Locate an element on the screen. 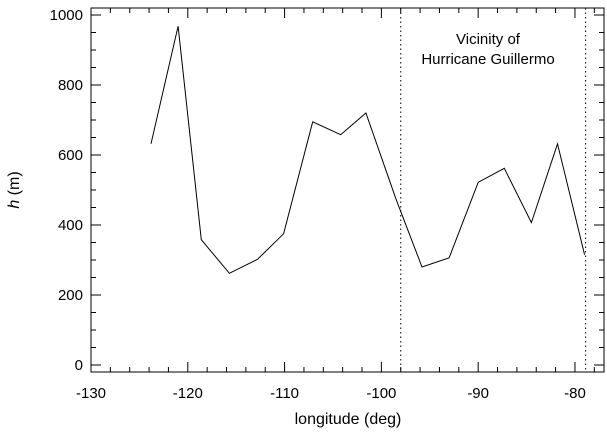 This screenshot has width=607, height=432. y-tick-label: 200 is located at coordinates (70, 295).